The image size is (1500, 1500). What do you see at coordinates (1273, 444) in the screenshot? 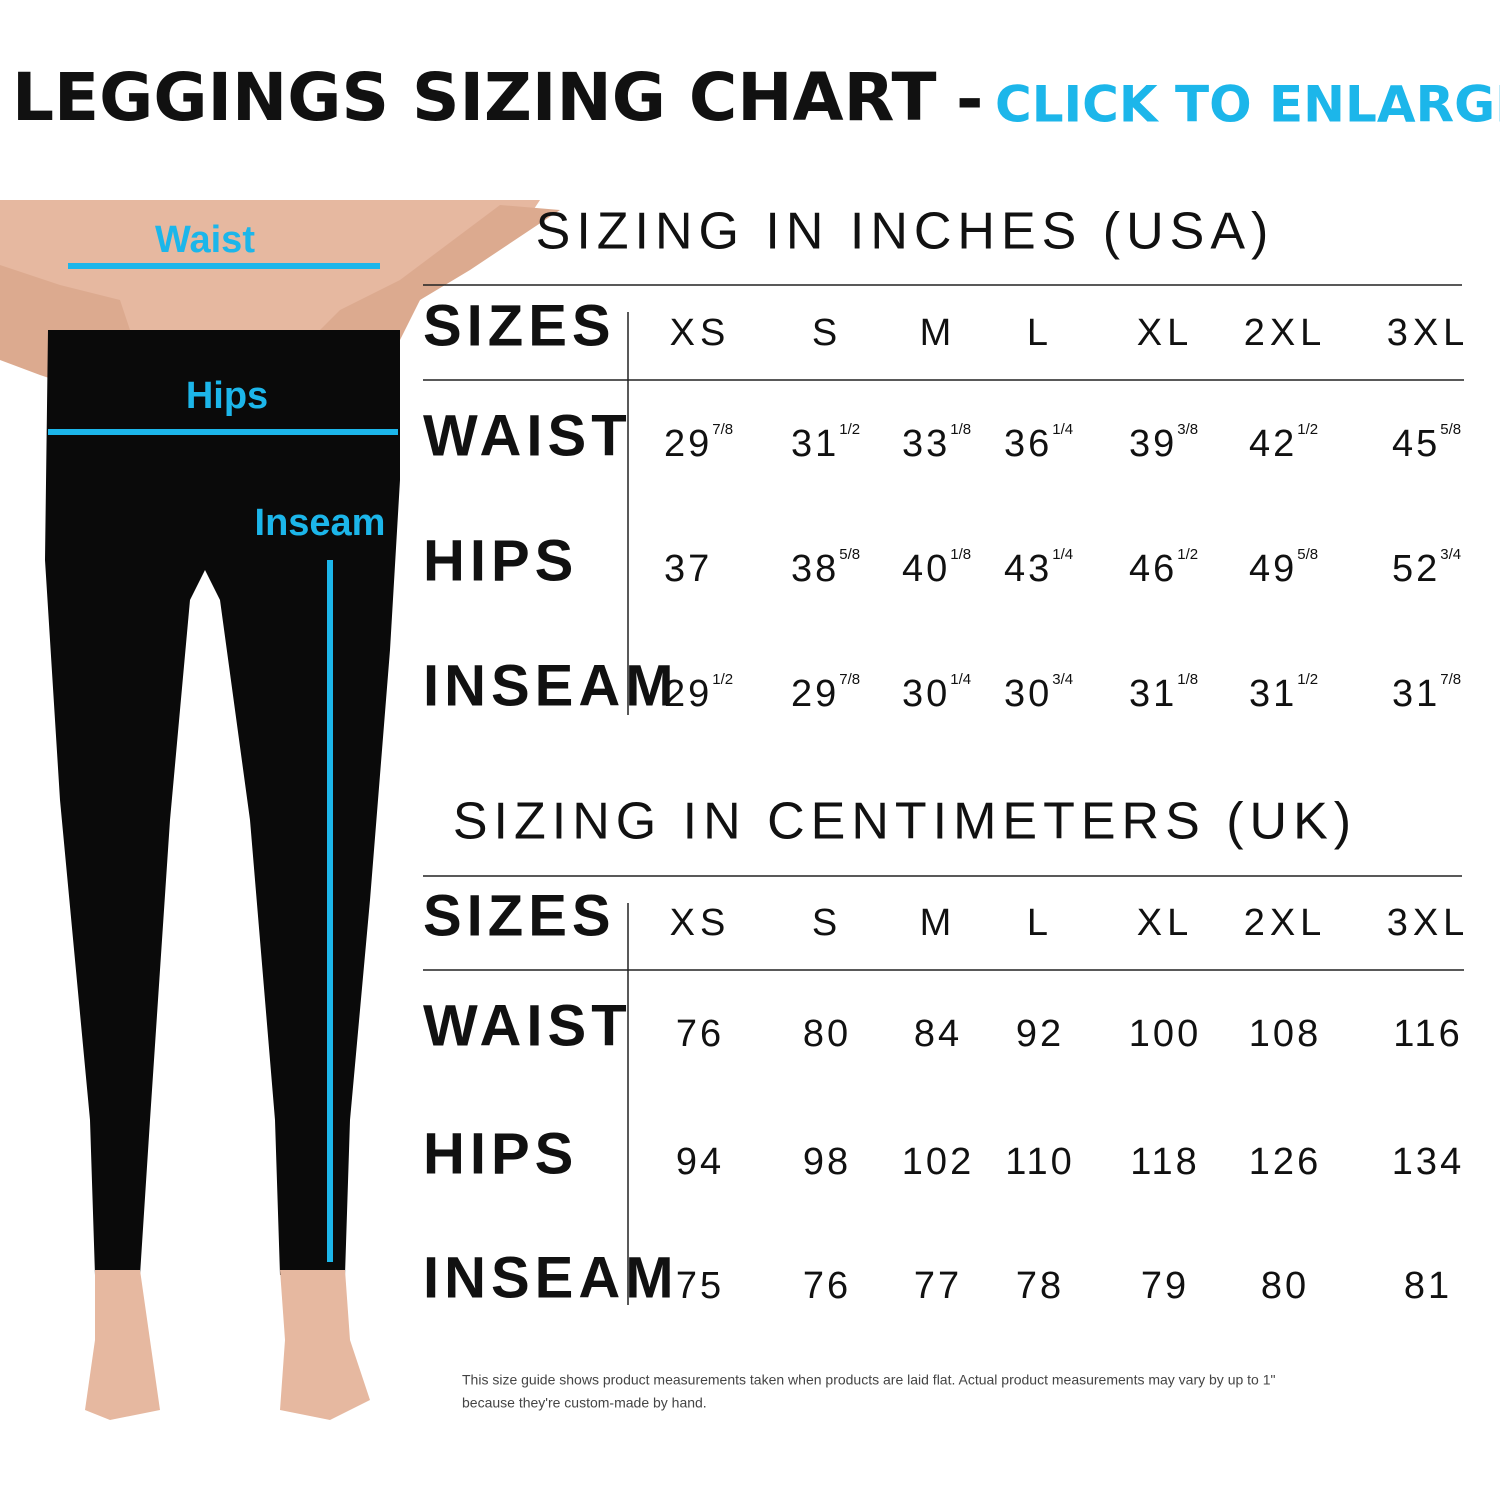
I see `whole-number: 42` at bounding box center [1273, 444].